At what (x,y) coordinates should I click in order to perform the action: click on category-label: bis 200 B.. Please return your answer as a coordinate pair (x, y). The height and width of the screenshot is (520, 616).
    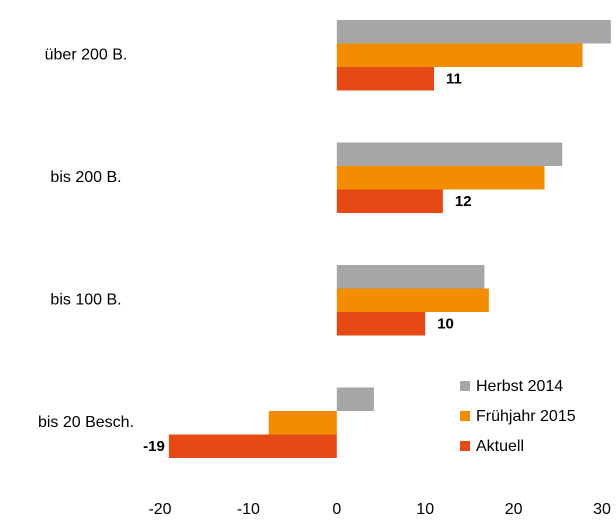
    Looking at the image, I should click on (85, 177).